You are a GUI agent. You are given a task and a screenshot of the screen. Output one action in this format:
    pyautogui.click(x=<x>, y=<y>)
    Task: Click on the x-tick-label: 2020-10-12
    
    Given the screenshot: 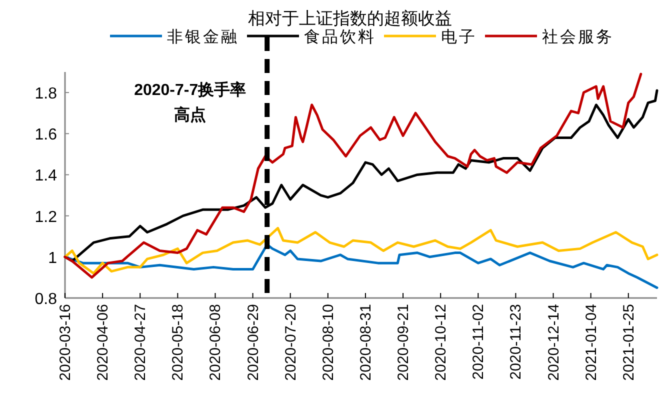 What is the action you would take?
    pyautogui.click(x=441, y=342)
    